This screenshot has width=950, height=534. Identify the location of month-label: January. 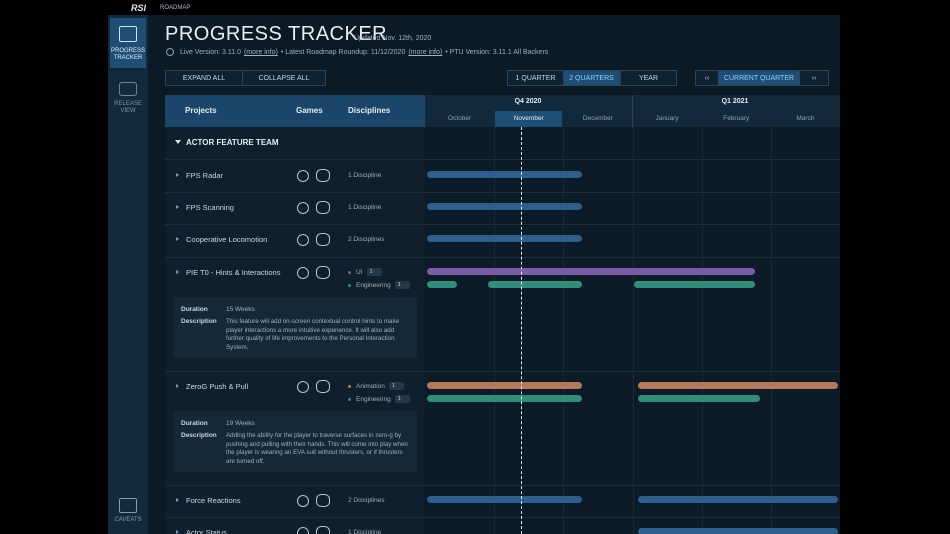
(667, 118).